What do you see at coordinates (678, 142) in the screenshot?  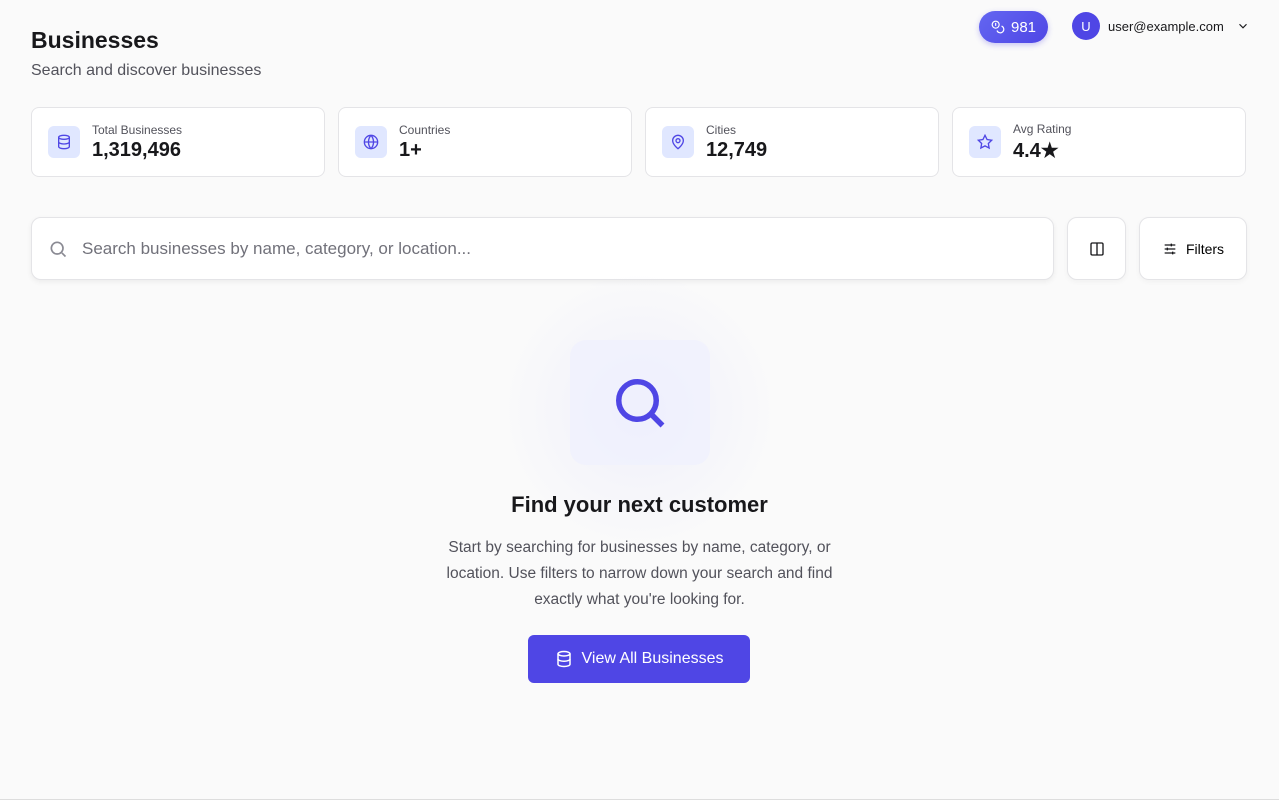 I see `map-pin-icon` at bounding box center [678, 142].